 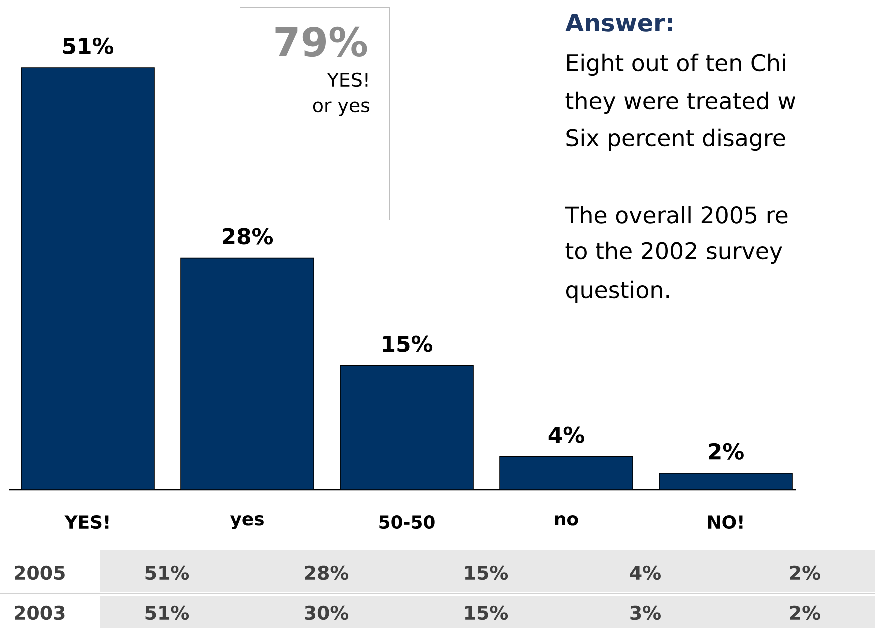 What do you see at coordinates (327, 613) in the screenshot?
I see `text: 30%` at bounding box center [327, 613].